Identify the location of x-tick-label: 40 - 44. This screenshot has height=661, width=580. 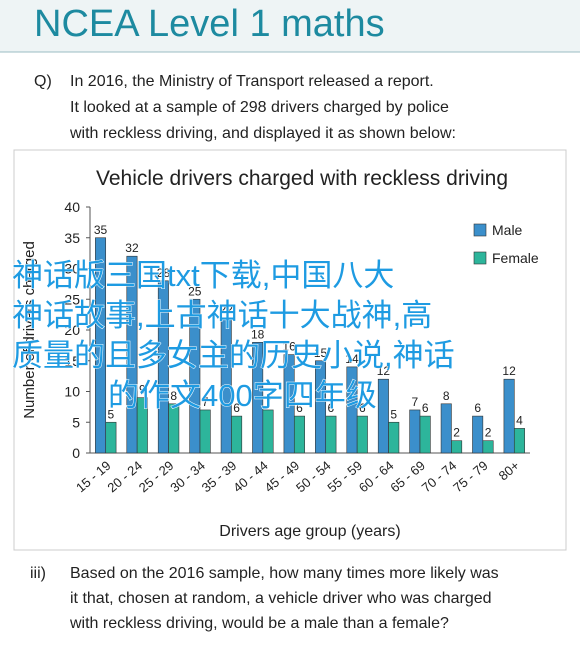
(250, 477).